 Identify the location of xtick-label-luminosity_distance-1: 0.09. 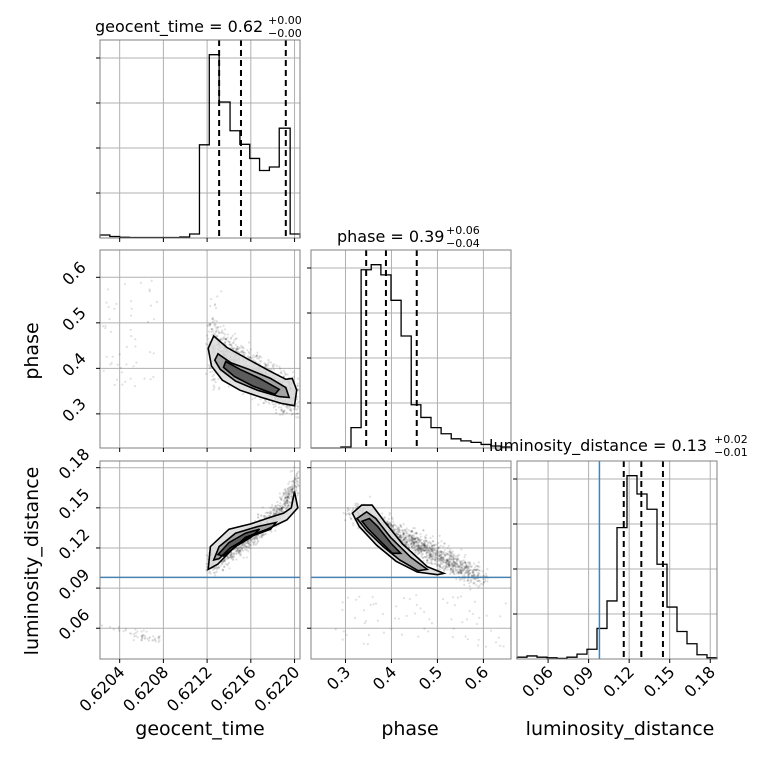
(578, 681).